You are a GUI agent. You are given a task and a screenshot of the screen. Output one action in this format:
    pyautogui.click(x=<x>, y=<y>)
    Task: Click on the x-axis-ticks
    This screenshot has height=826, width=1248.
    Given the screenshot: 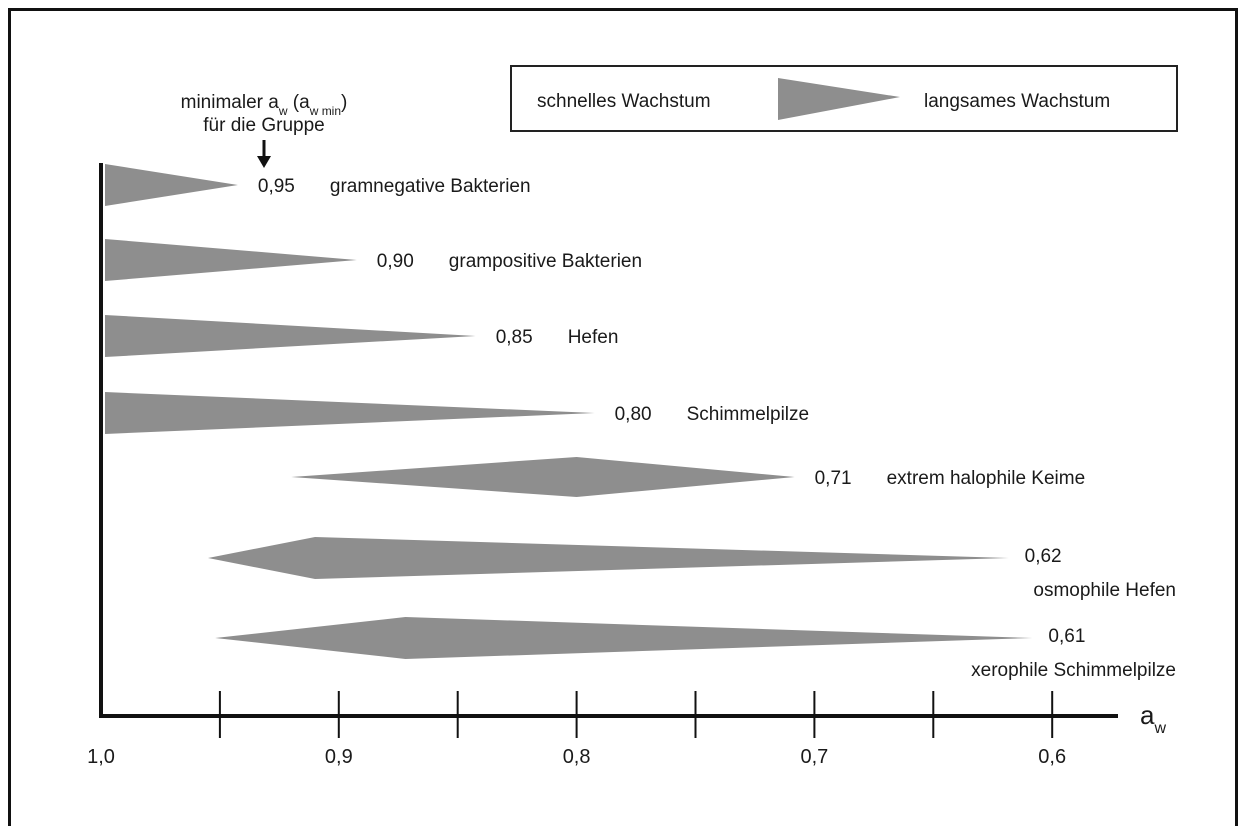 What is the action you would take?
    pyautogui.click(x=636, y=714)
    